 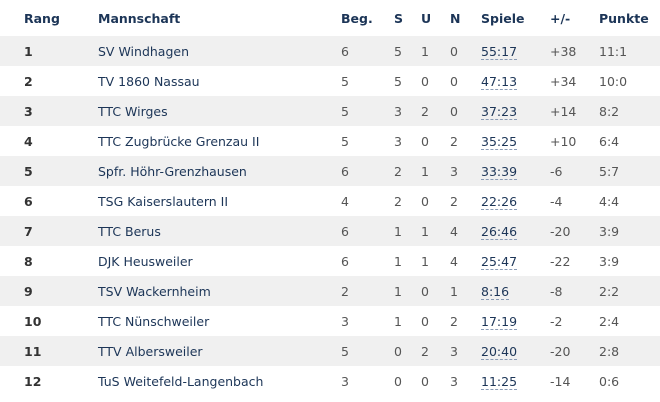 What do you see at coordinates (609, 351) in the screenshot?
I see `cell-punkte: 2:8` at bounding box center [609, 351].